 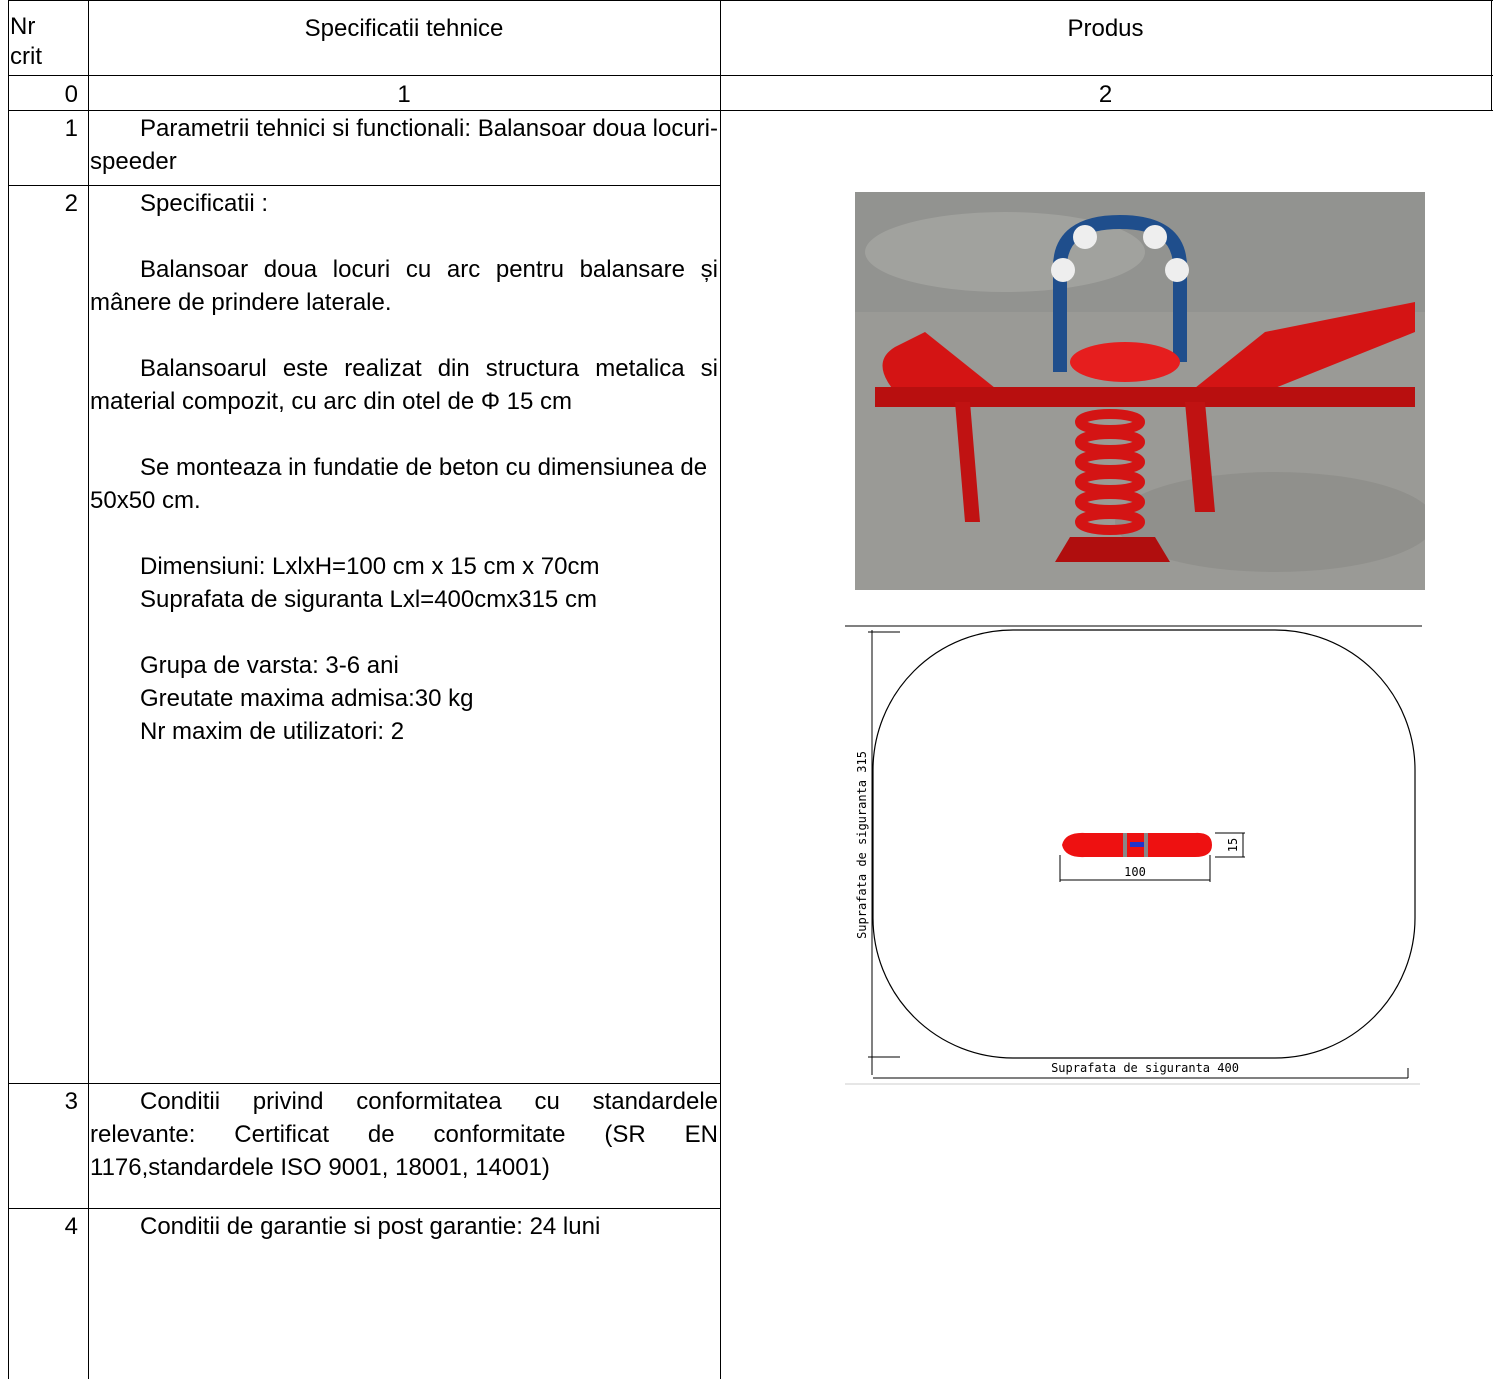 I want to click on row-number: 4, so click(x=71, y=1226).